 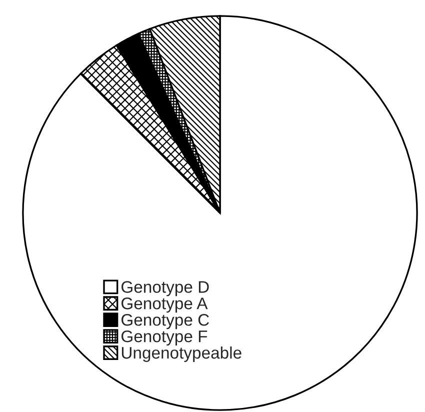 What do you see at coordinates (165, 338) in the screenshot?
I see `legend-label: Genotype F` at bounding box center [165, 338].